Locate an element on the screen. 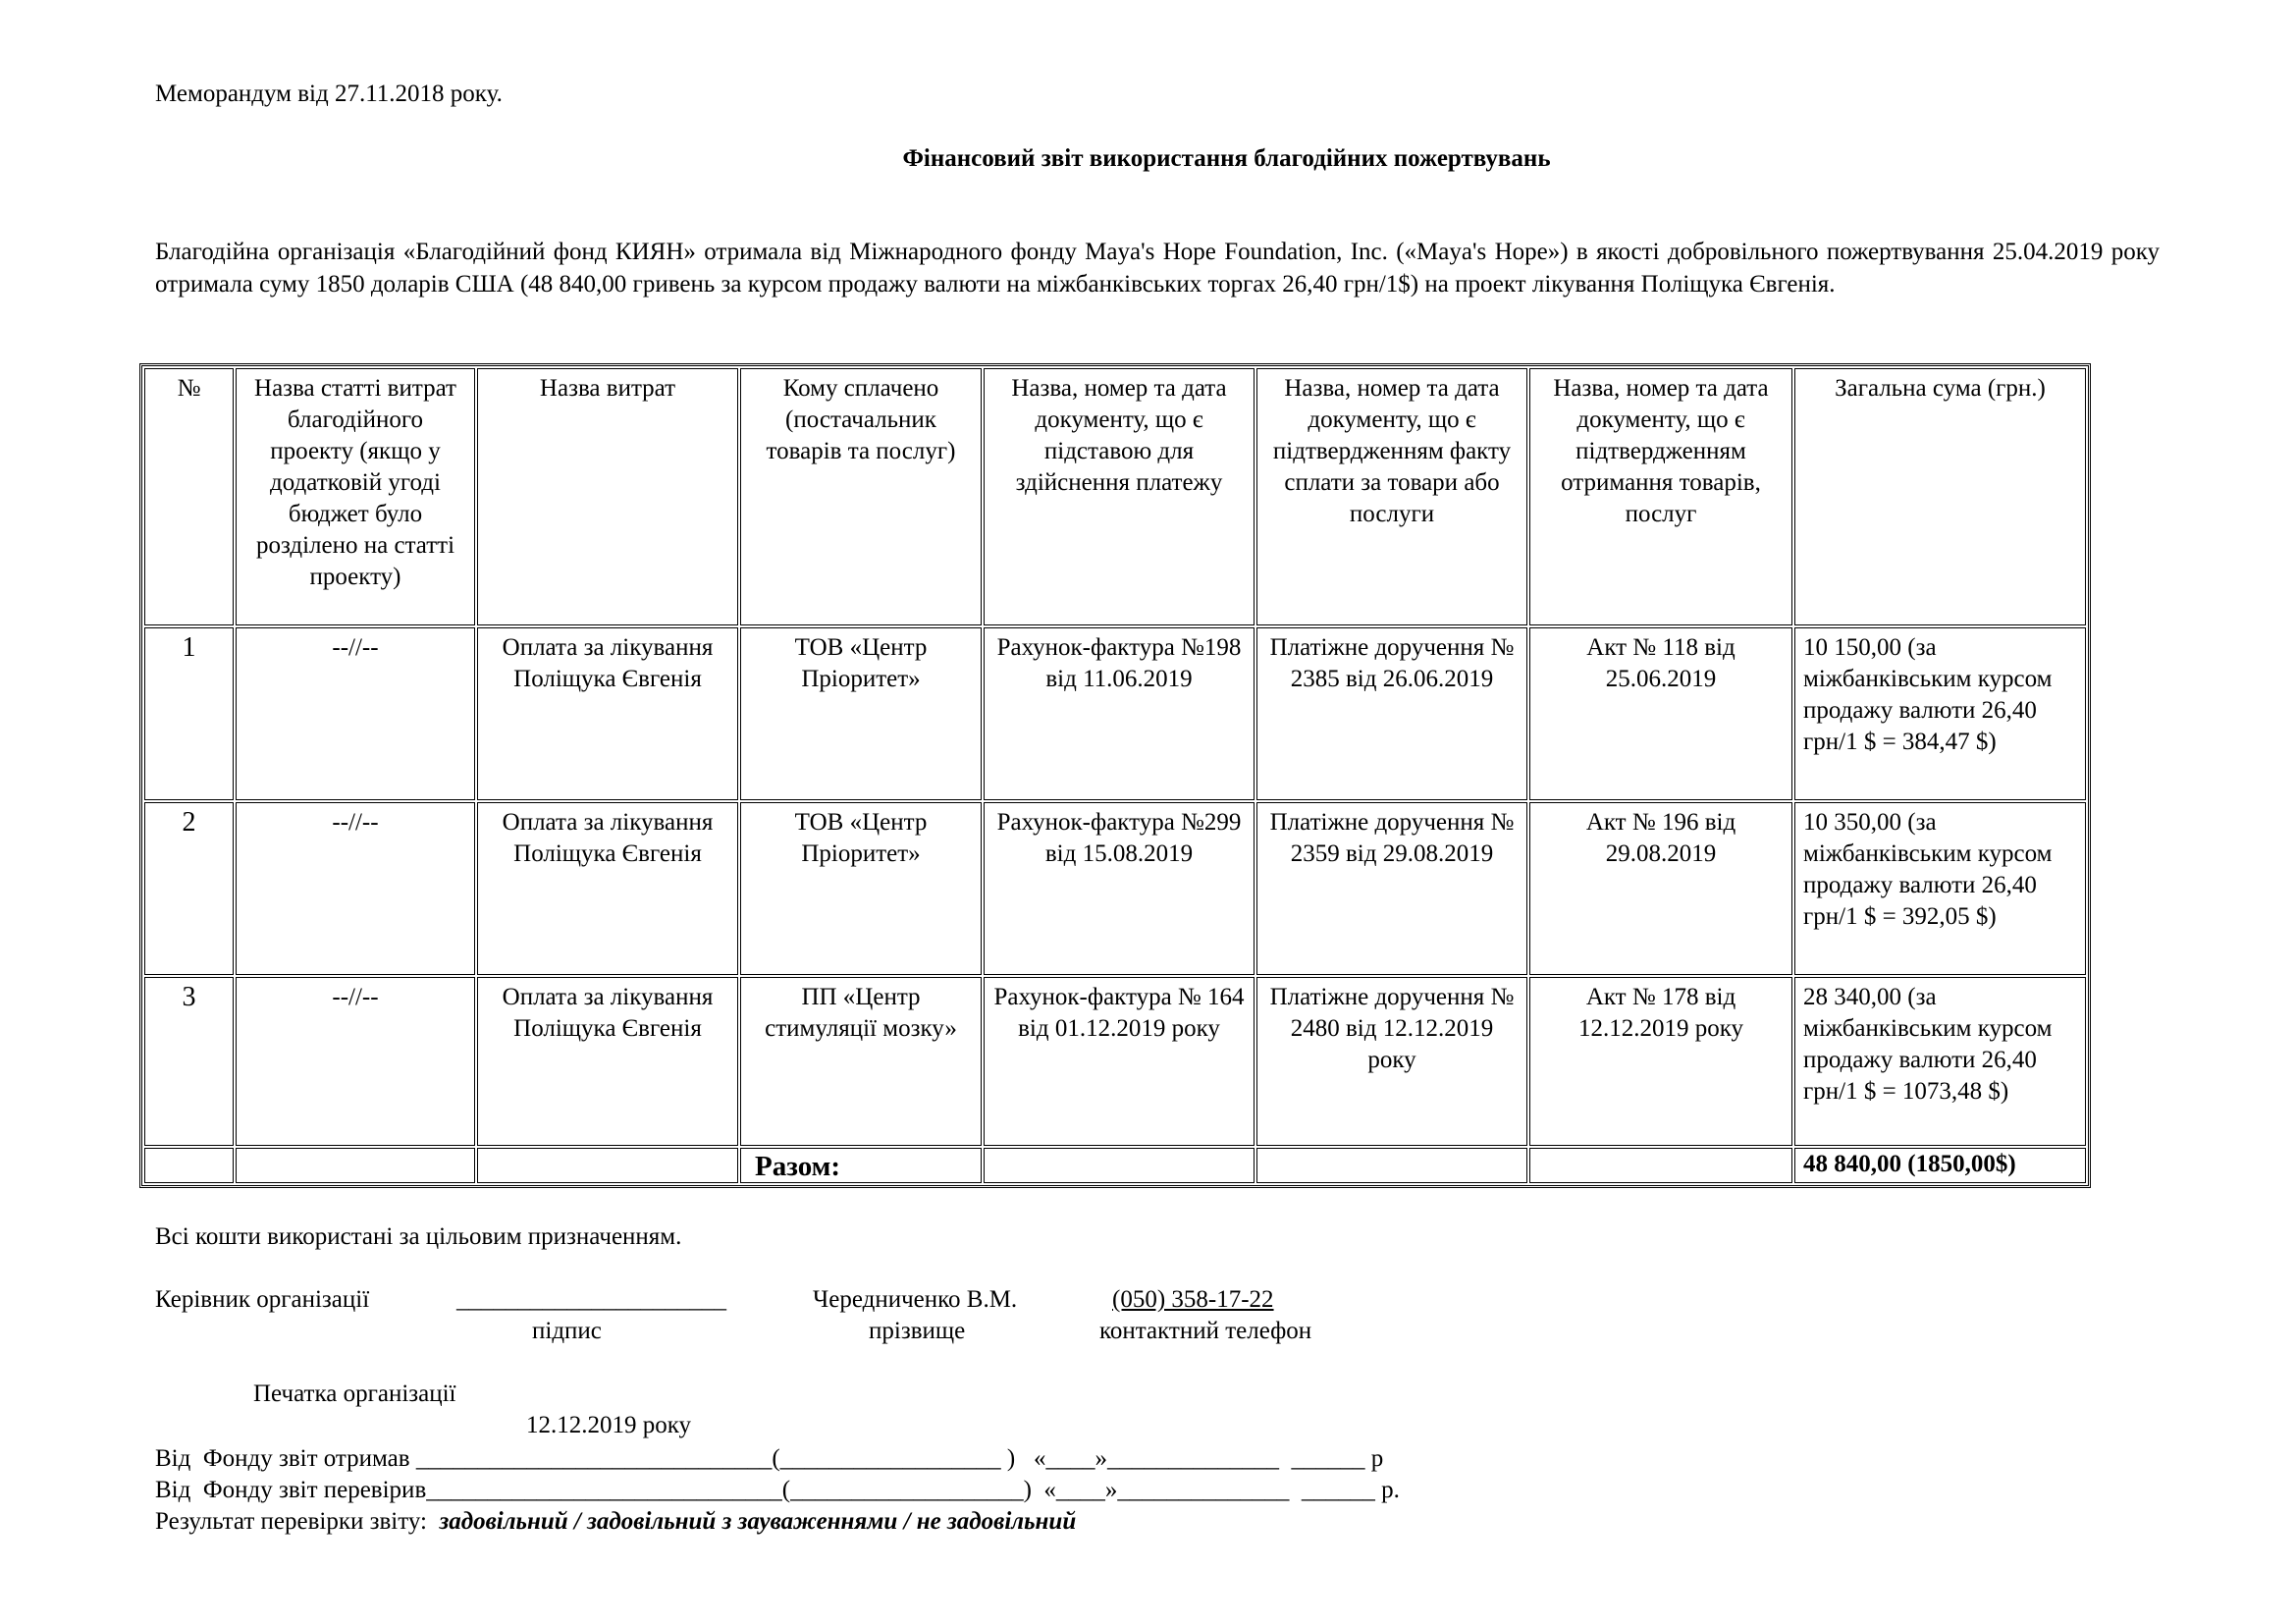  report-date: 12.12.2019 року is located at coordinates (609, 1425).